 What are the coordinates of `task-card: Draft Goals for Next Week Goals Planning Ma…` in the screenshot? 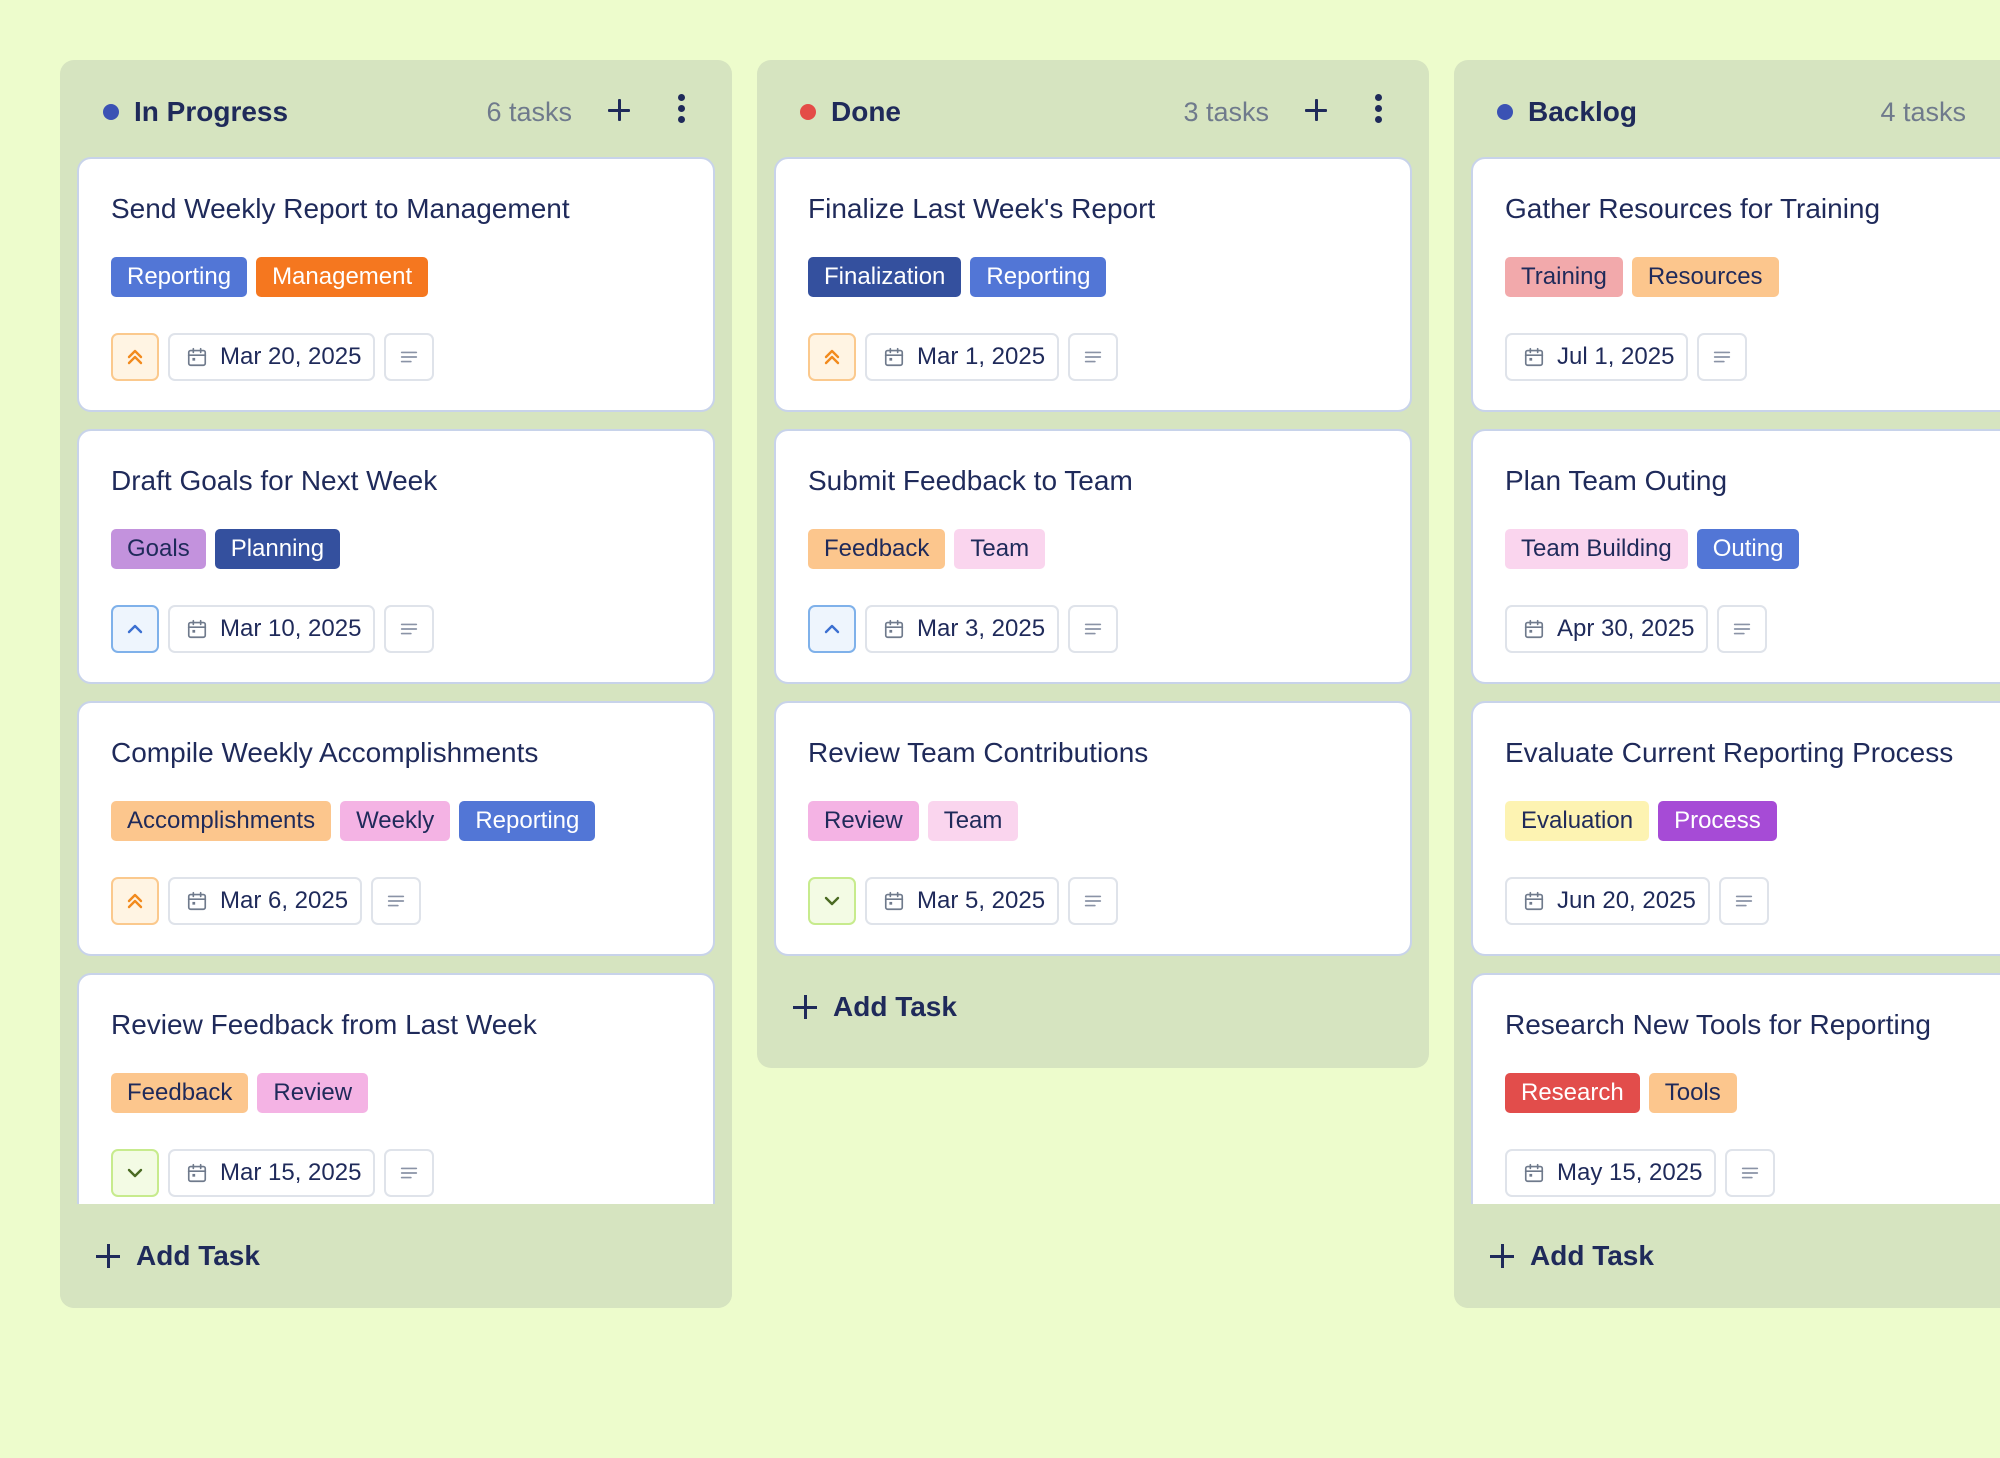 It's located at (396, 556).